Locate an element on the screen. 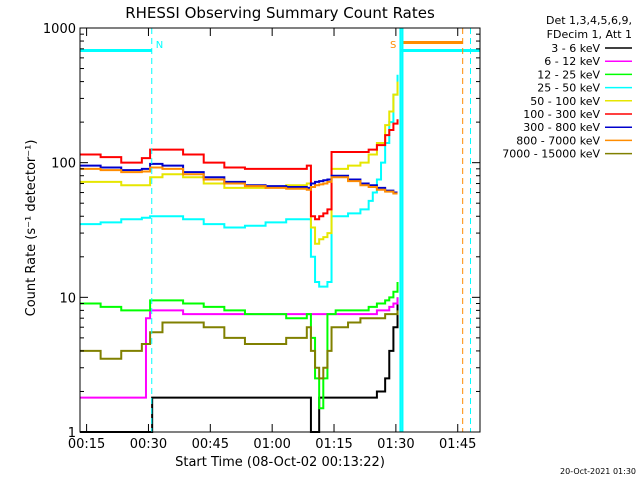  legend-label-800-7000-kev: 800 - 7000 keV is located at coordinates (558, 140).